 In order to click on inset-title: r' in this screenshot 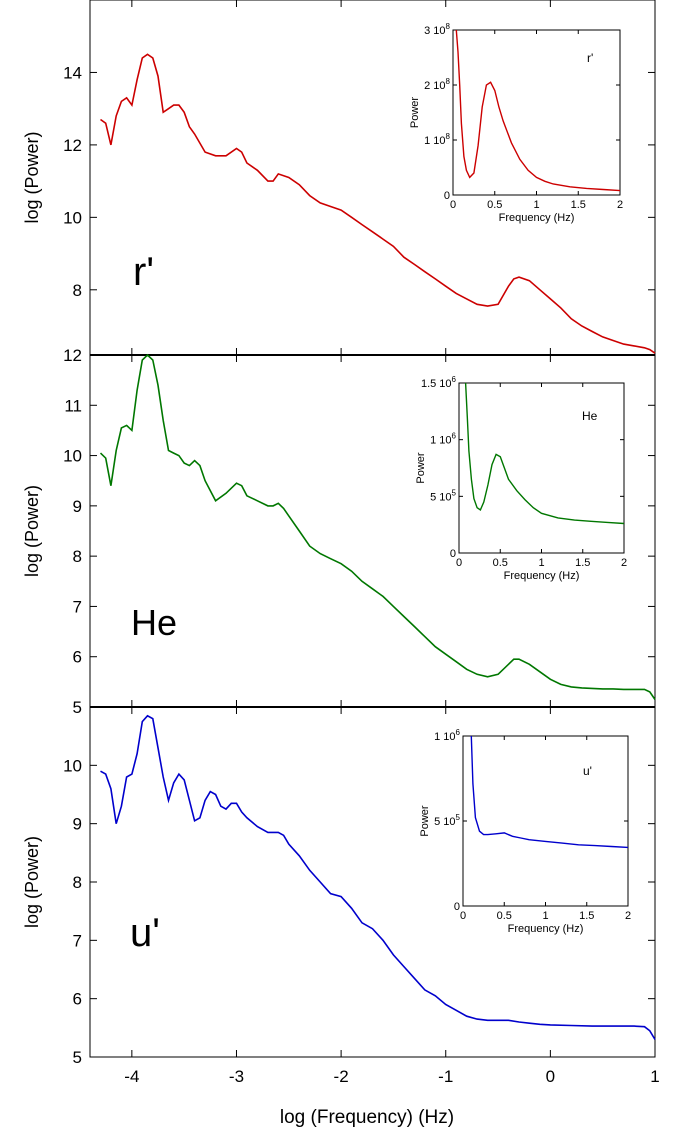, I will do `click(590, 58)`.